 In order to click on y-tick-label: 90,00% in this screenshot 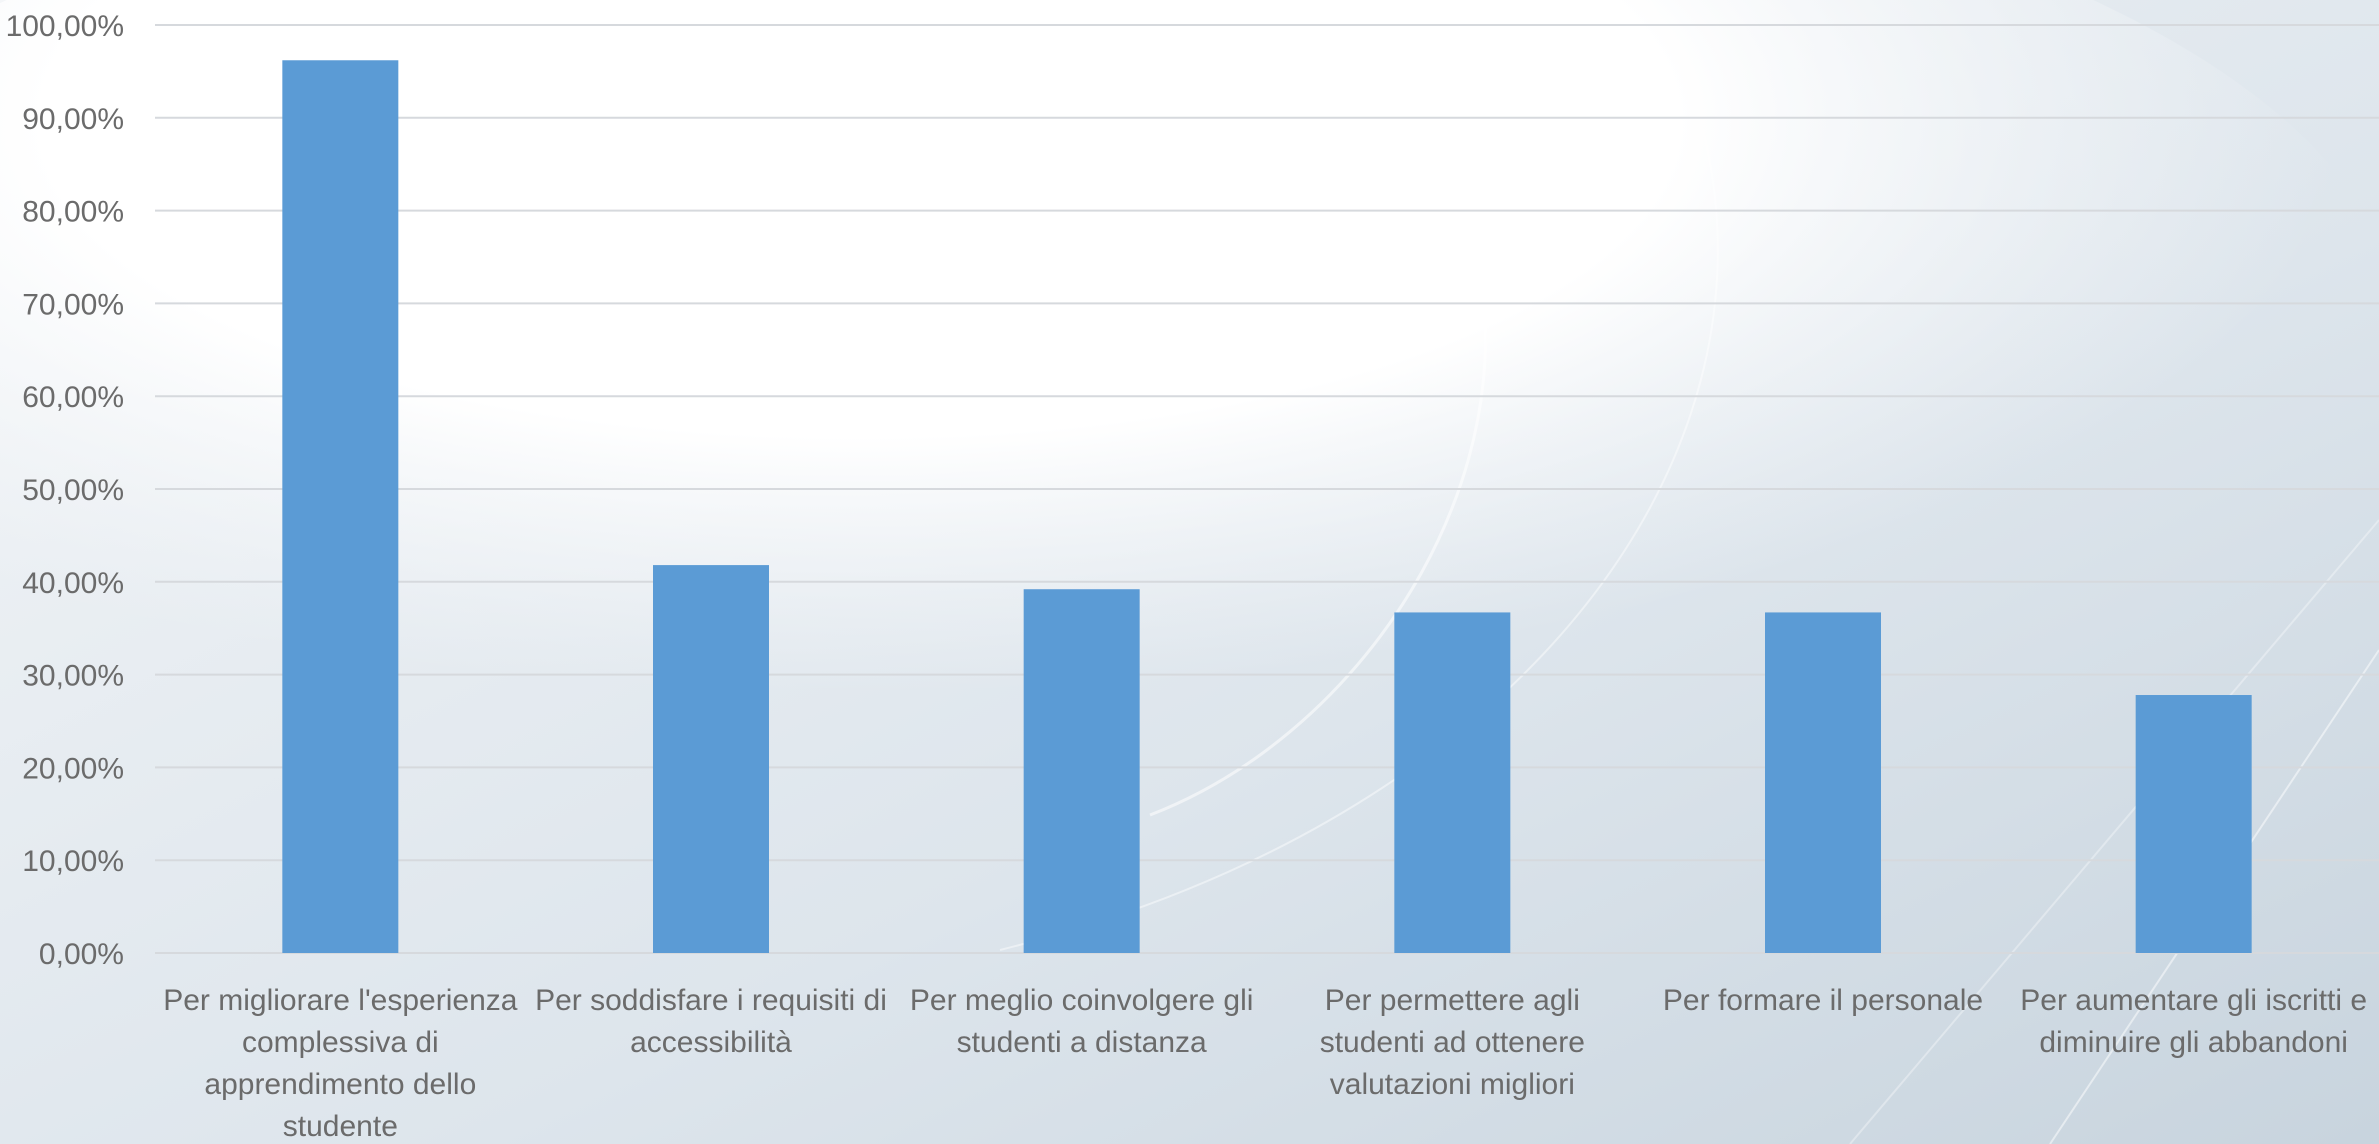, I will do `click(73, 119)`.